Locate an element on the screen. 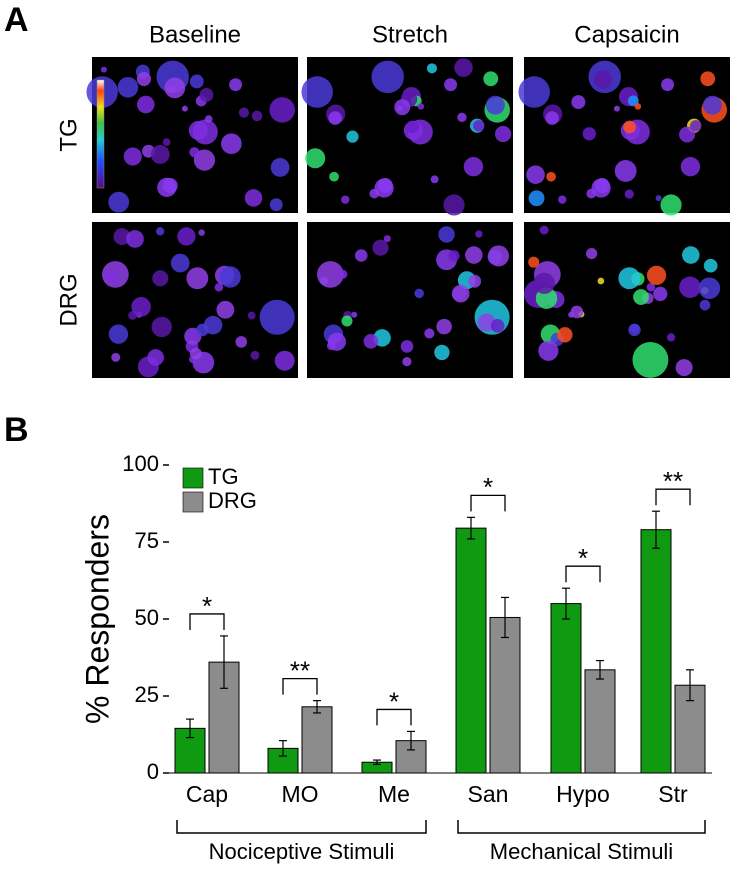  panel-label: B is located at coordinates (16, 430).